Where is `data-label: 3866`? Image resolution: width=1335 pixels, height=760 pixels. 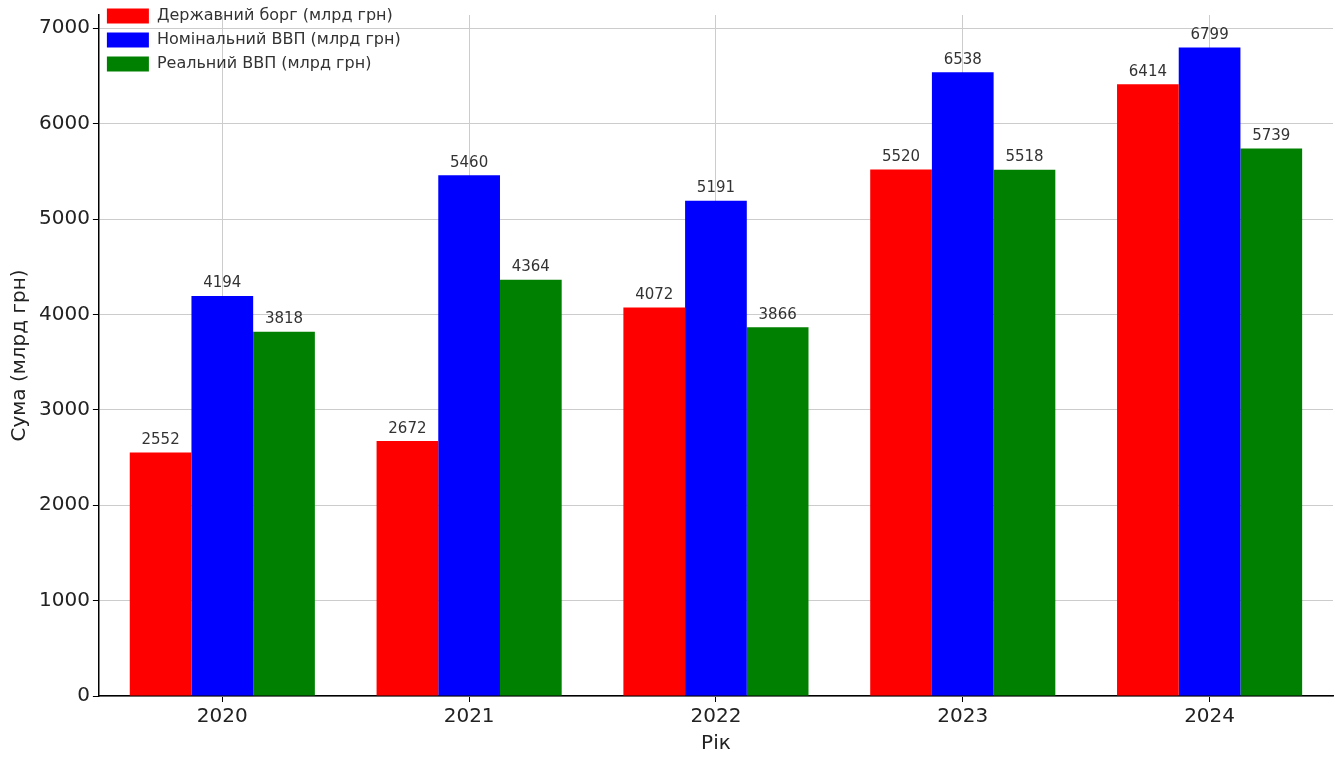
data-label: 3866 is located at coordinates (777, 313).